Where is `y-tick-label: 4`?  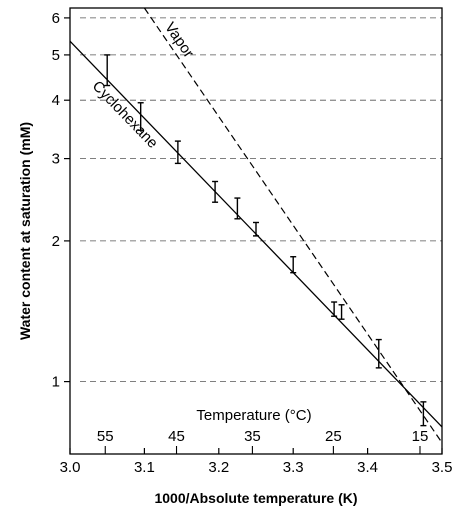 y-tick-label: 4 is located at coordinates (56, 100).